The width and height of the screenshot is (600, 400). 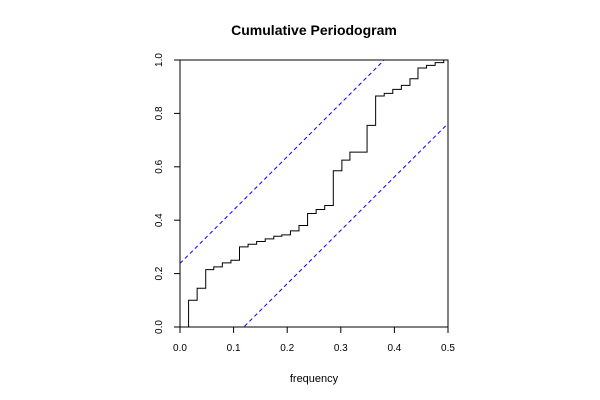 I want to click on x-tick-label: 0.2, so click(x=287, y=348).